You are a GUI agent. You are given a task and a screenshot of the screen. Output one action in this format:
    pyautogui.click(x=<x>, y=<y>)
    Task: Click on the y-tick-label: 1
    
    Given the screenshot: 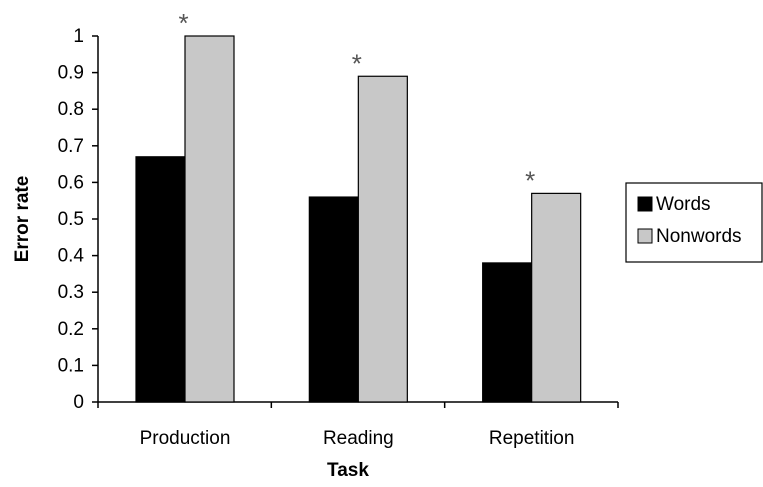 What is the action you would take?
    pyautogui.click(x=78, y=36)
    